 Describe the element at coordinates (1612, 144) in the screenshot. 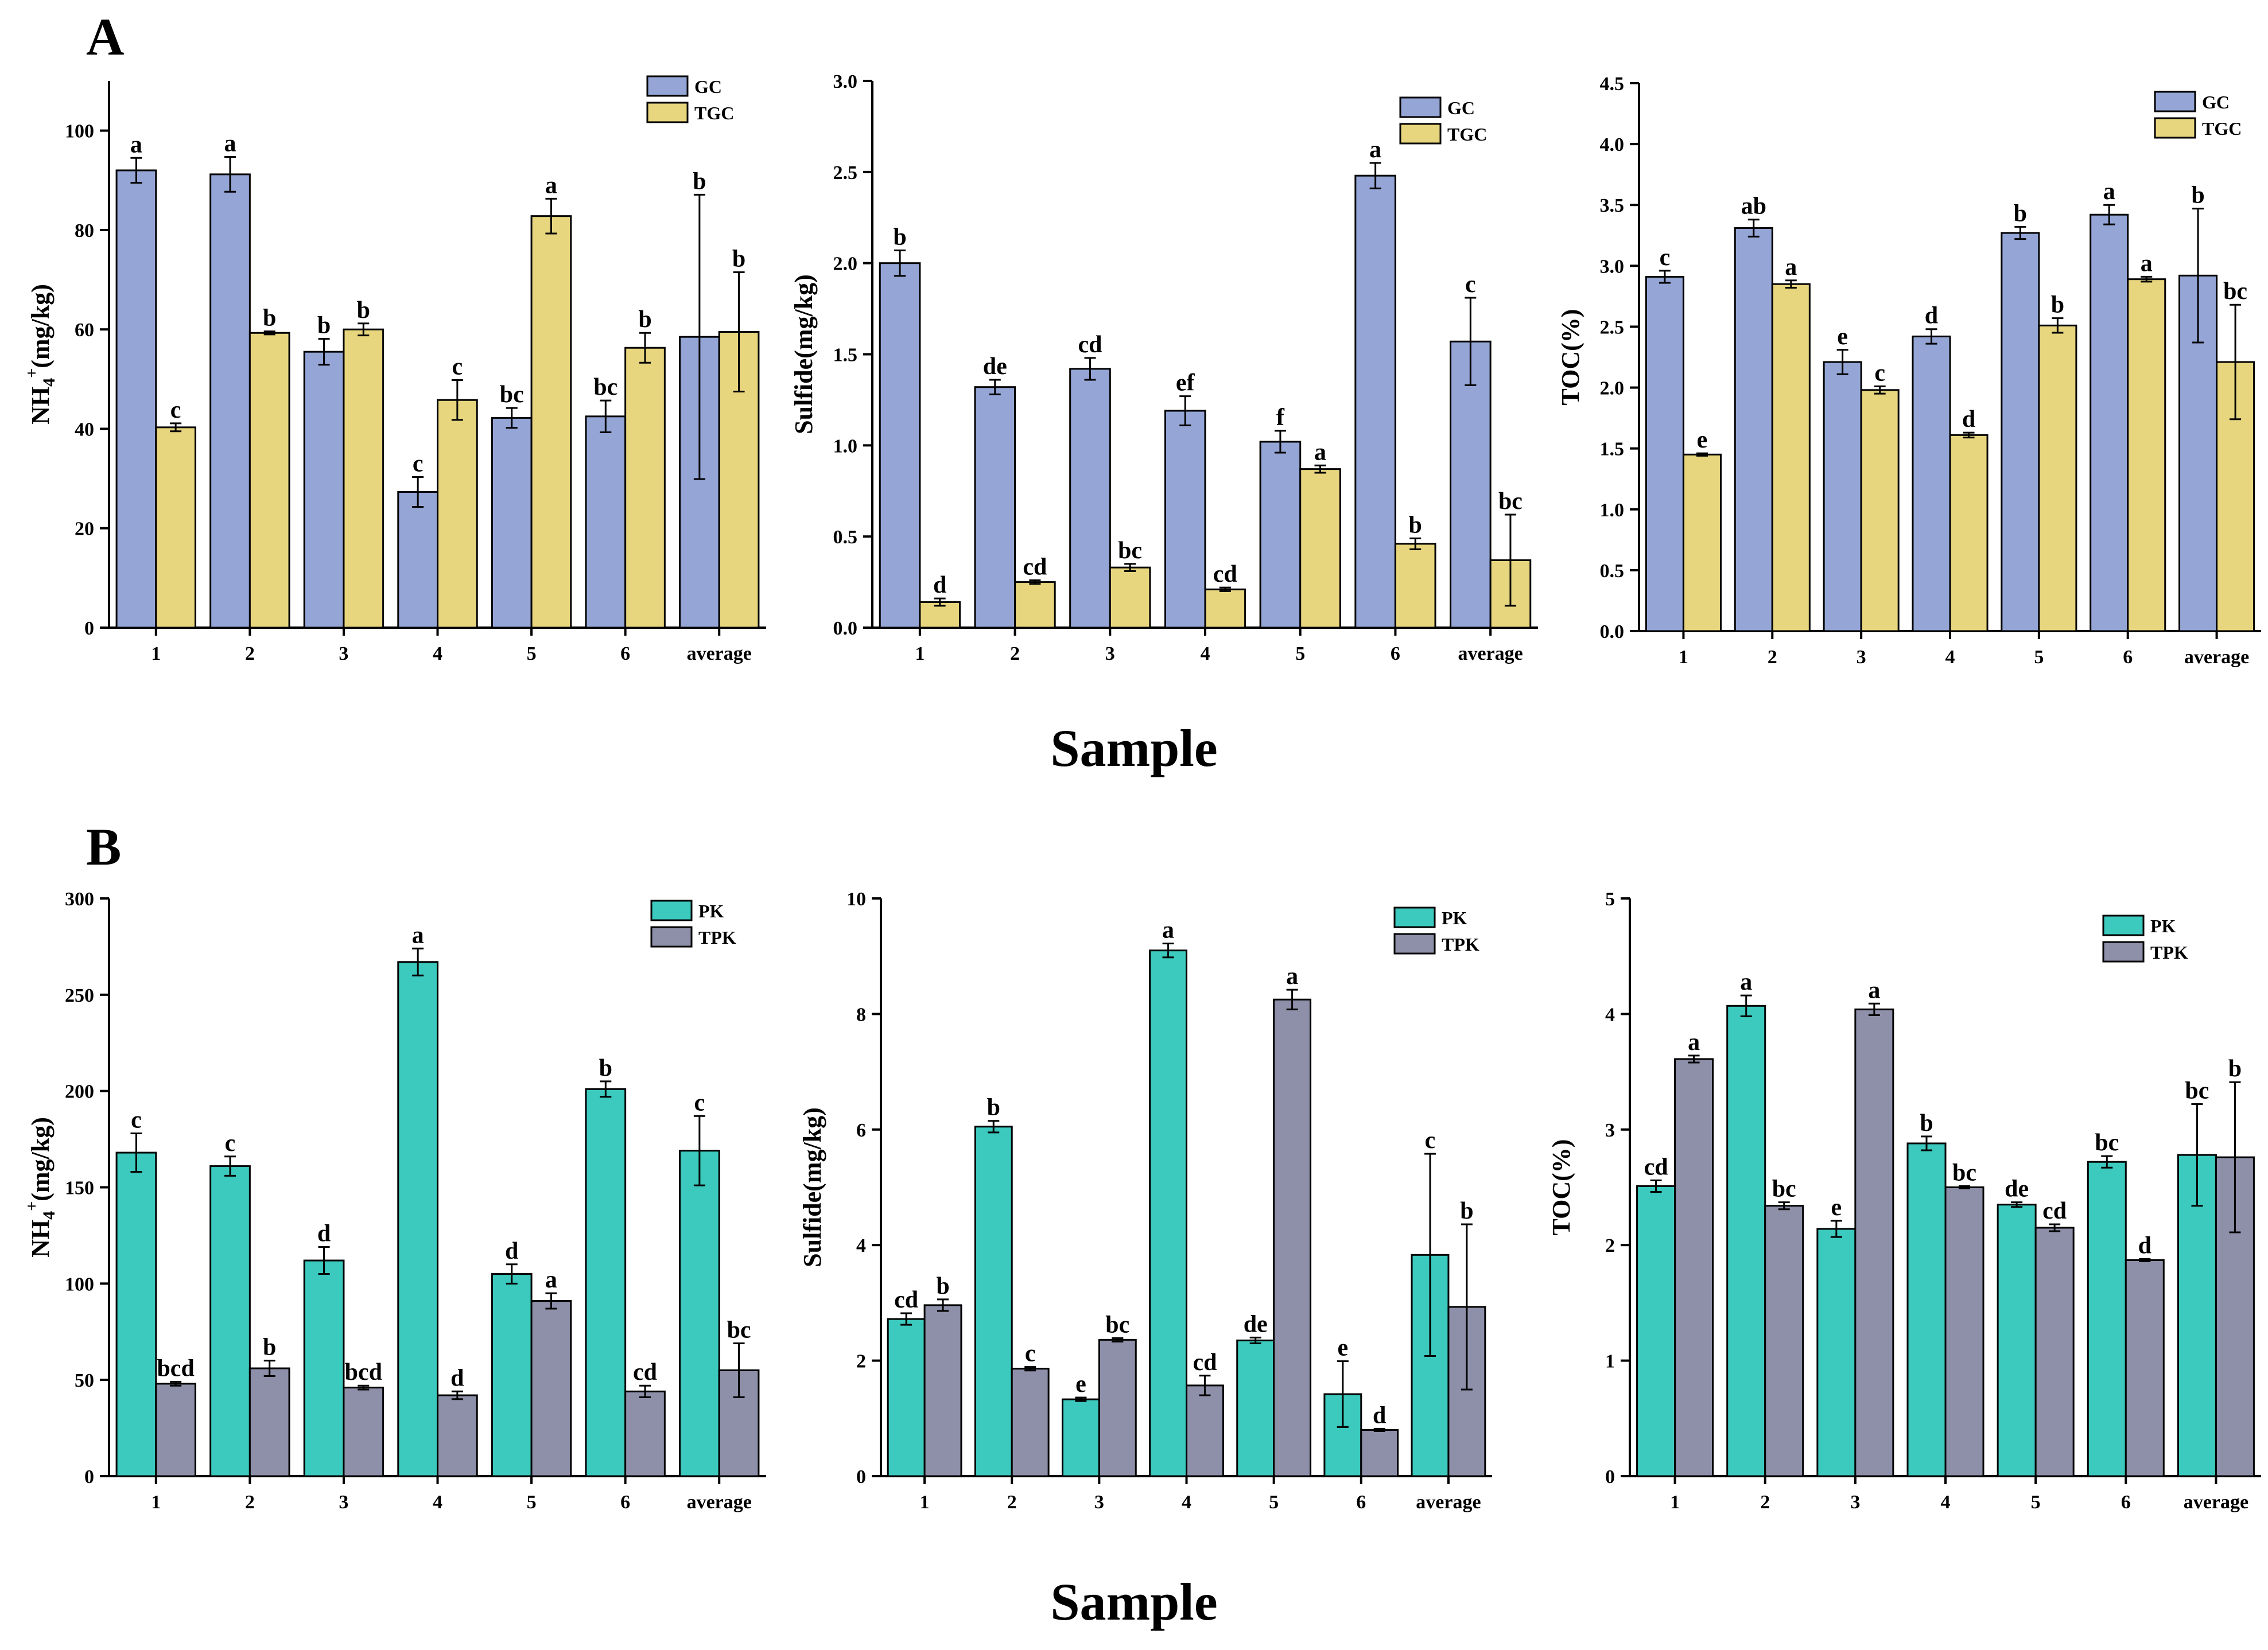

I see `y-tick-label: 4.0` at that location.